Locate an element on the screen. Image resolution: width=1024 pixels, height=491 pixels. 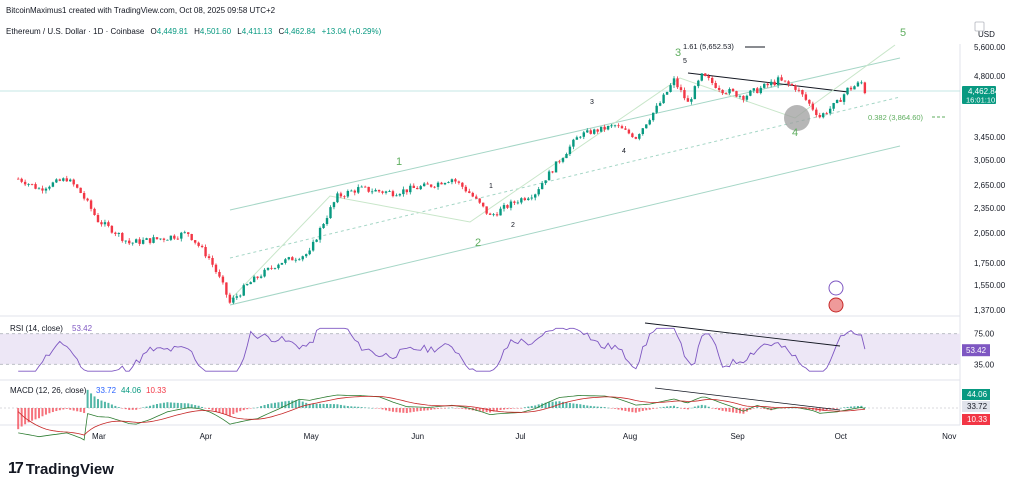
settings-icon is located at coordinates (979, 26).